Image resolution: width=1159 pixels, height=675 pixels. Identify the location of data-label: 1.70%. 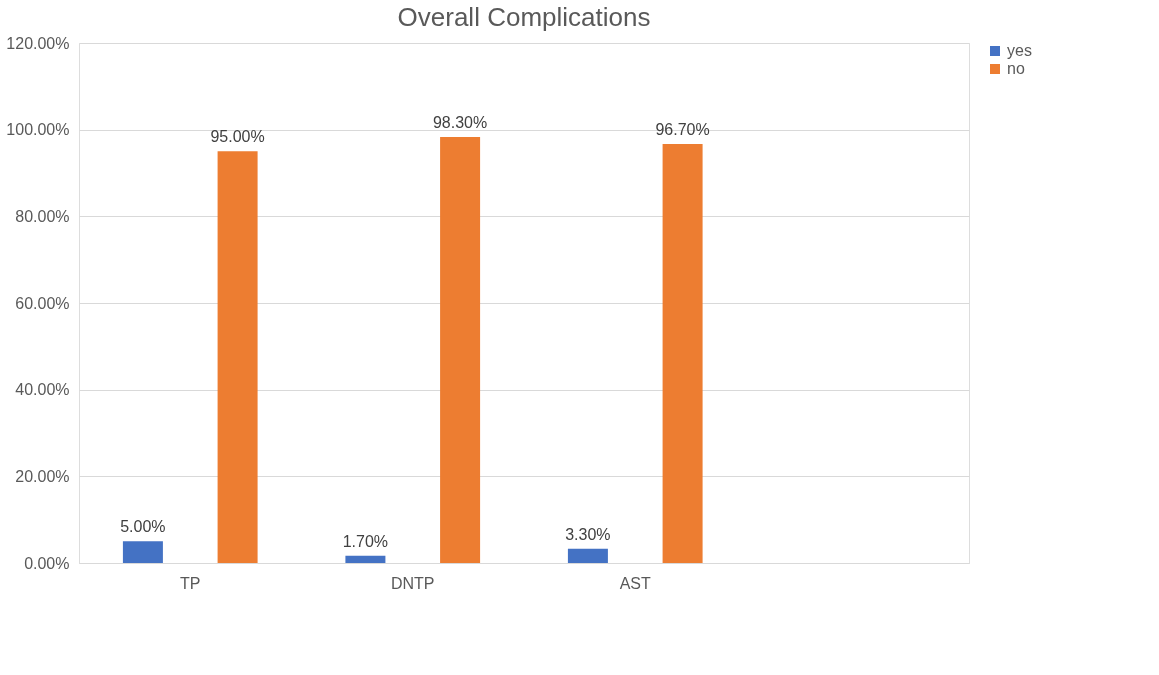
(365, 541).